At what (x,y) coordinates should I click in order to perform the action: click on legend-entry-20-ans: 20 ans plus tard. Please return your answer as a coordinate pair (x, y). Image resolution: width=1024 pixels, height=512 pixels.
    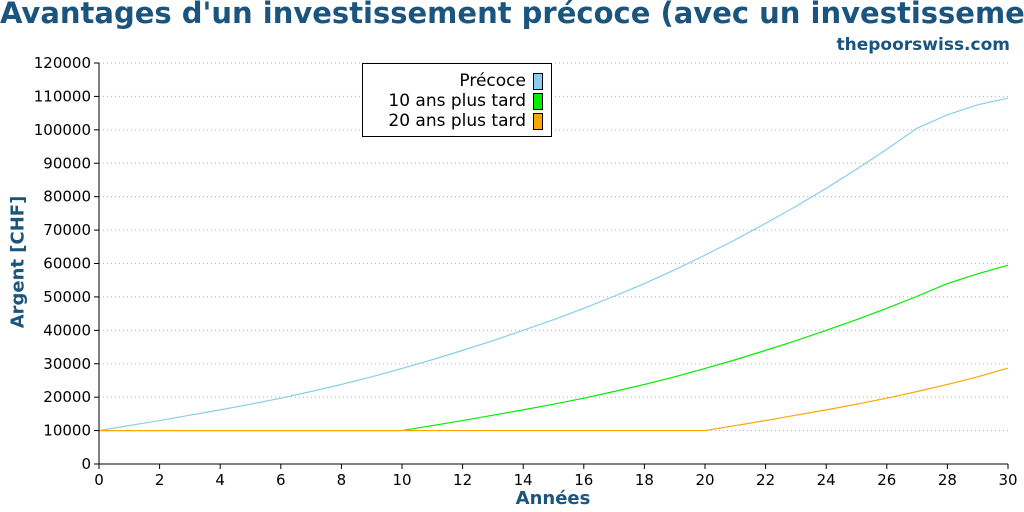
    Looking at the image, I should click on (465, 121).